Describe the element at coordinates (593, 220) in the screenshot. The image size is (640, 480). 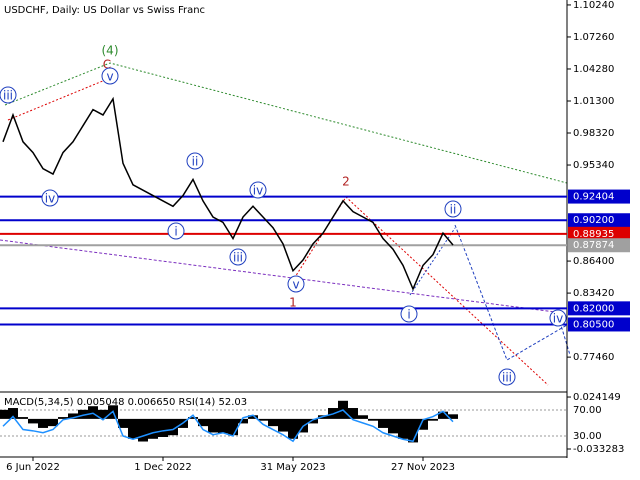
I see `level-label: 0.90200` at that location.